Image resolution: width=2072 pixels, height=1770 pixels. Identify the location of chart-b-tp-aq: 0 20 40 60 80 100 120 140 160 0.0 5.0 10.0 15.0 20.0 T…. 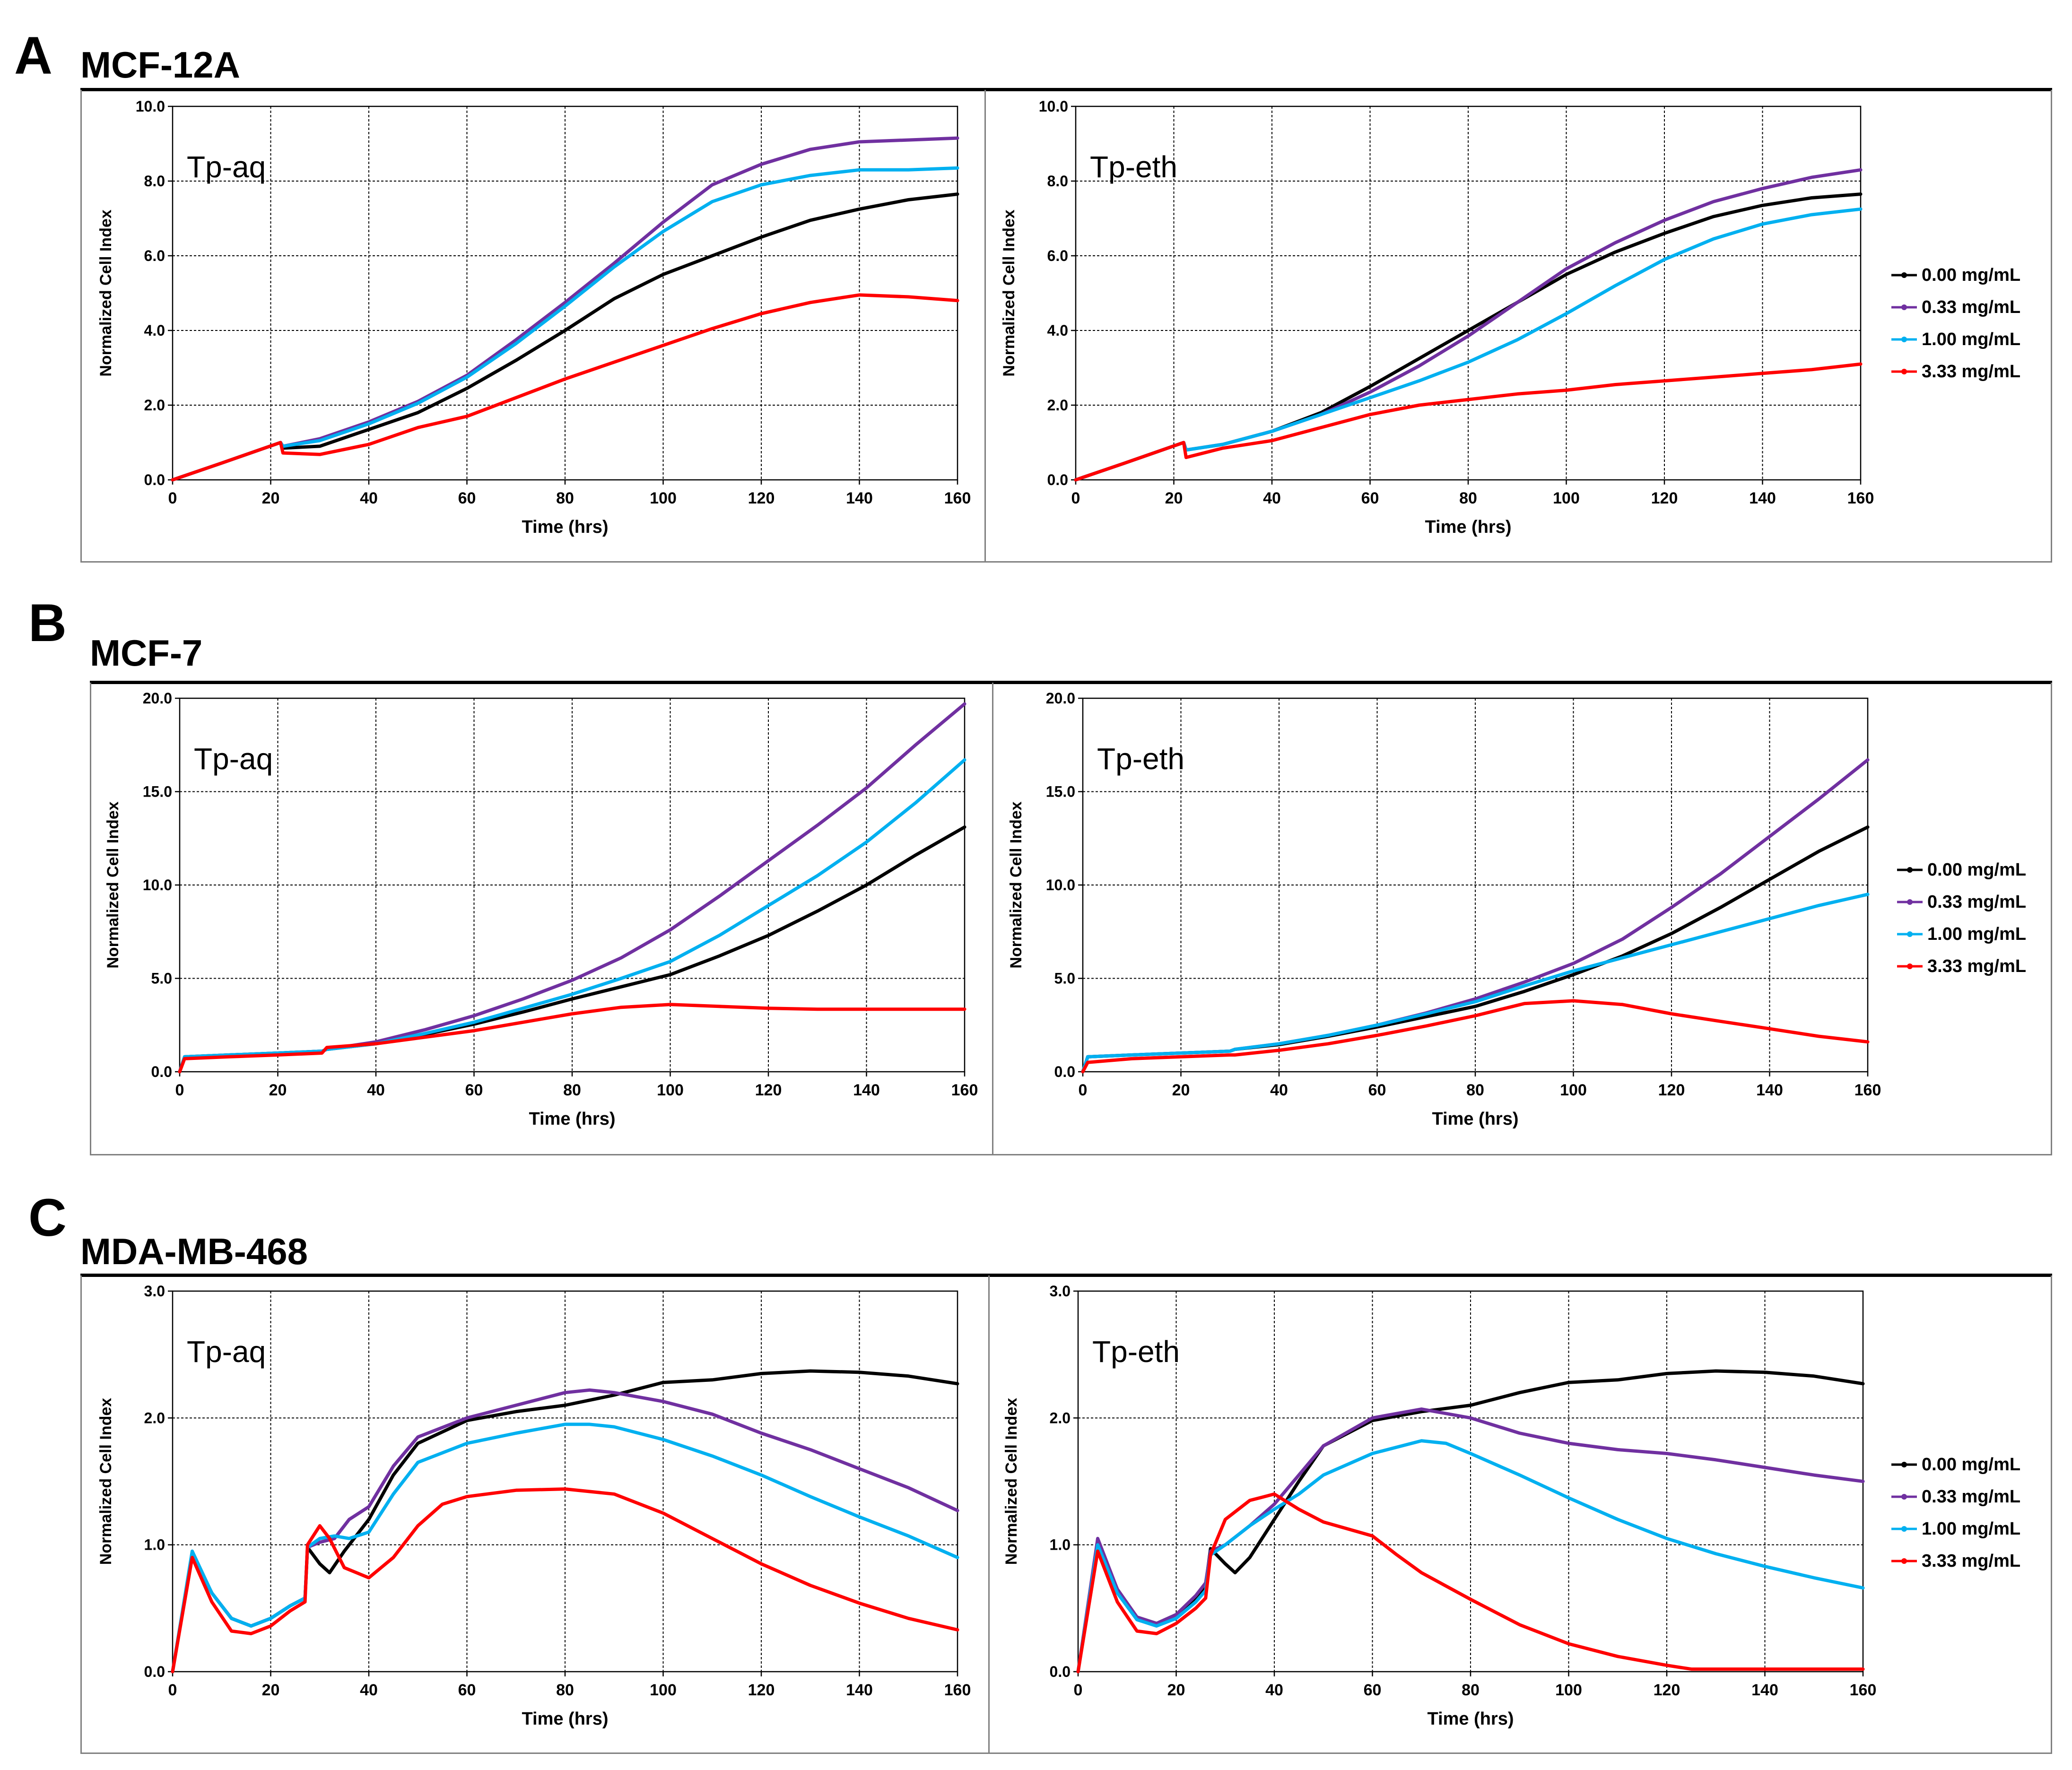
(541, 909).